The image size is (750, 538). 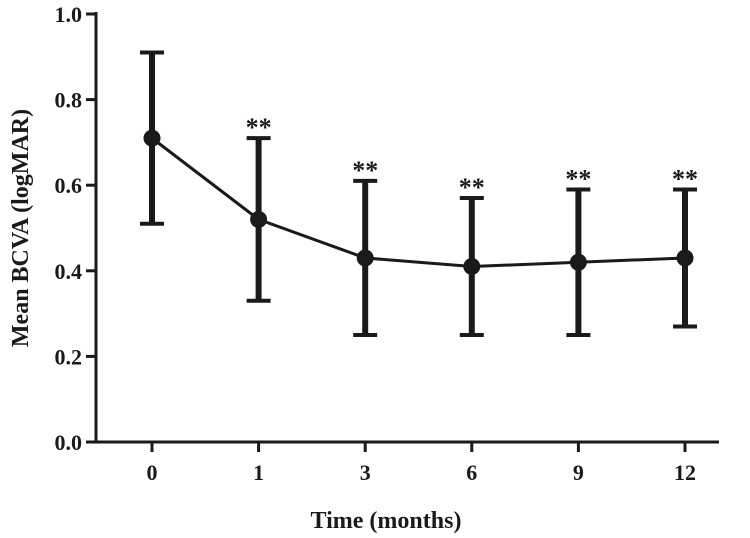 What do you see at coordinates (685, 472) in the screenshot?
I see `x-tick-label: 12` at bounding box center [685, 472].